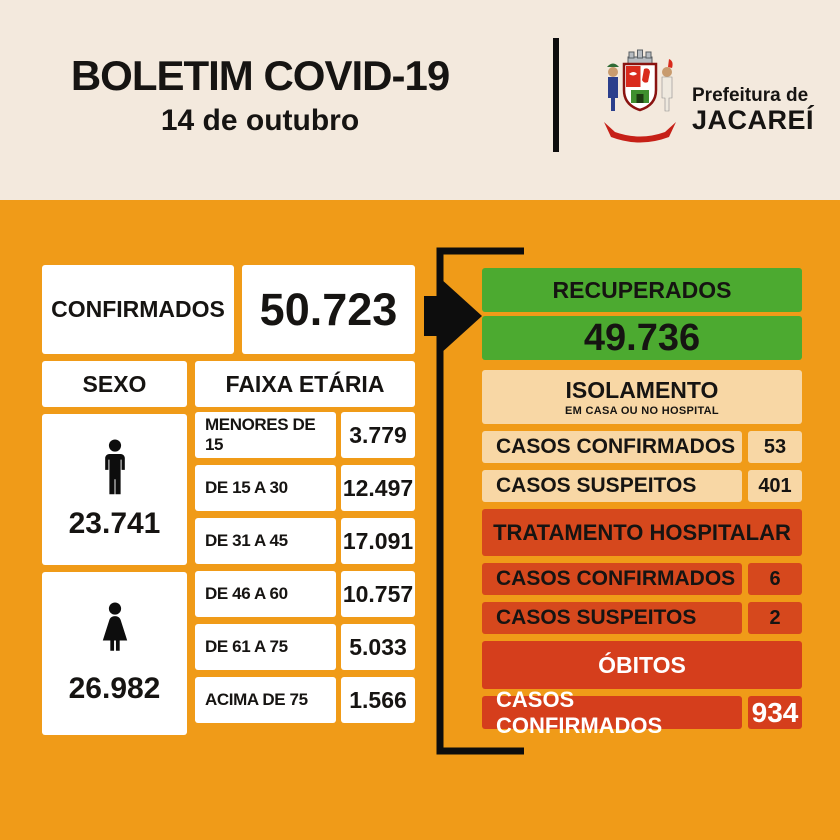 The image size is (840, 840). What do you see at coordinates (114, 688) in the screenshot?
I see `female-count: 26.982` at bounding box center [114, 688].